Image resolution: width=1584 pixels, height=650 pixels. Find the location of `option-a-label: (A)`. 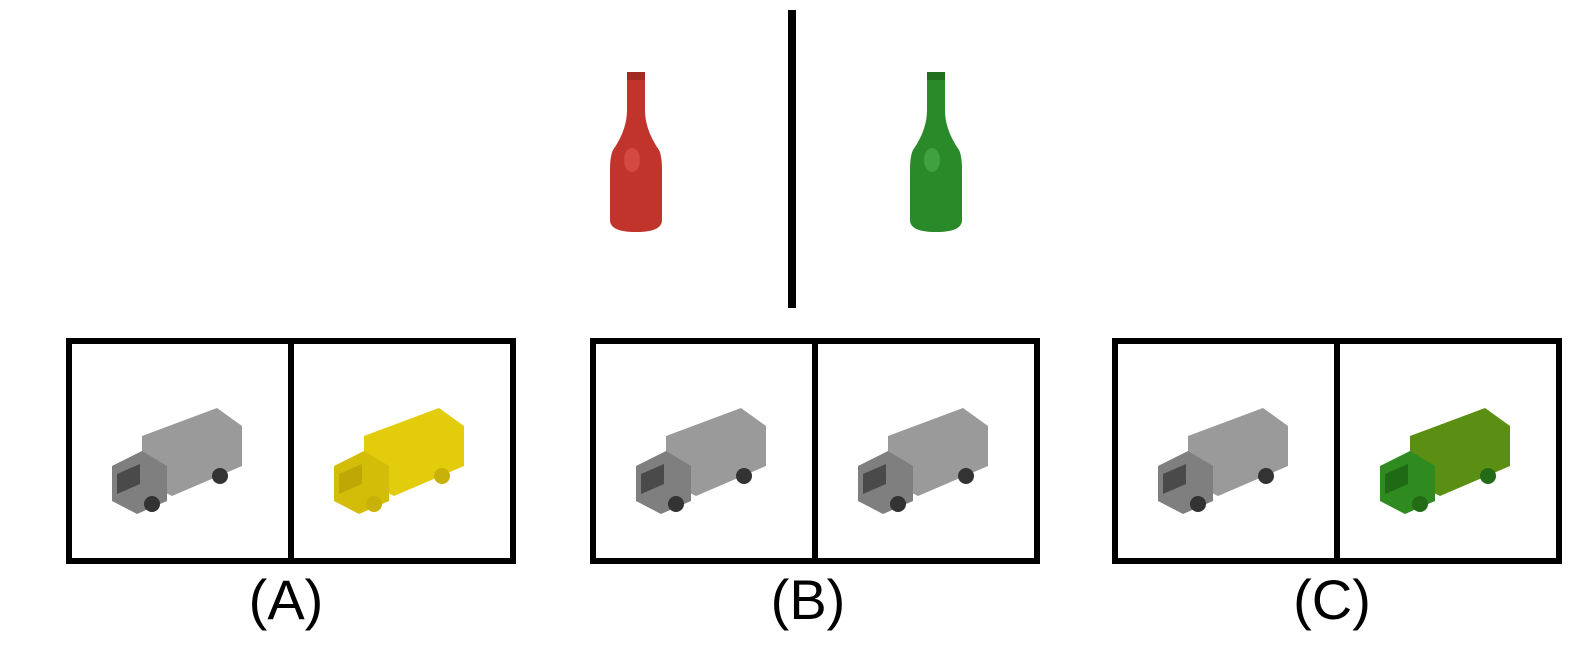

option-a-label: (A) is located at coordinates (286, 599).